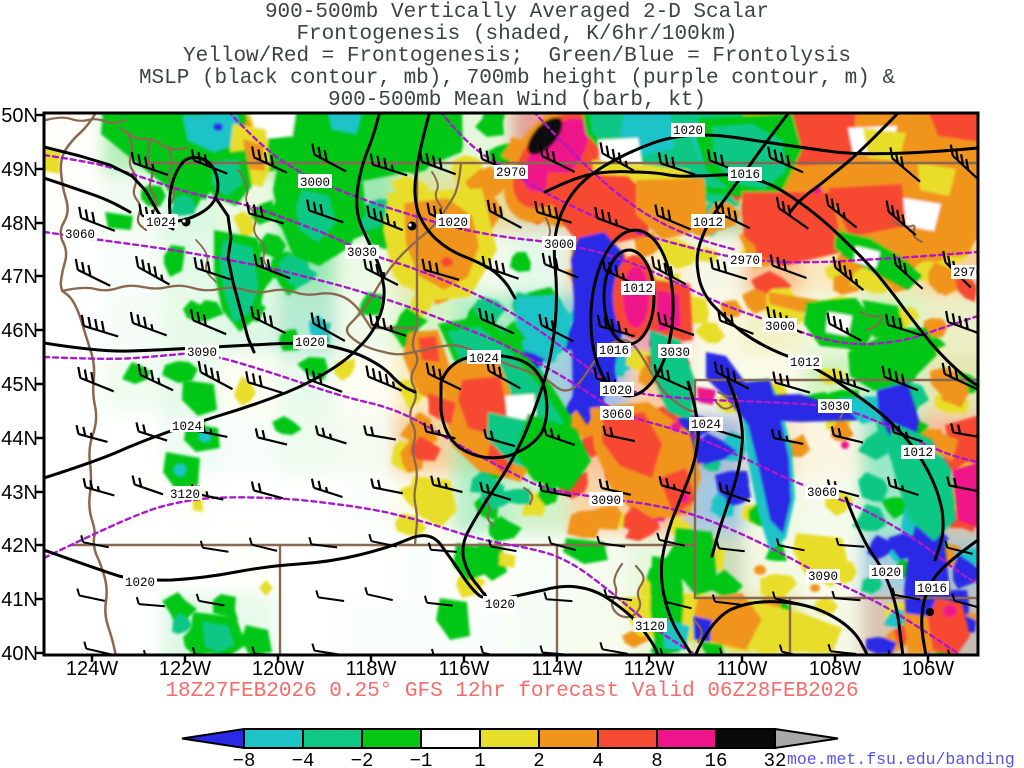  What do you see at coordinates (421, 759) in the screenshot?
I see `svg-text: −1` at bounding box center [421, 759].